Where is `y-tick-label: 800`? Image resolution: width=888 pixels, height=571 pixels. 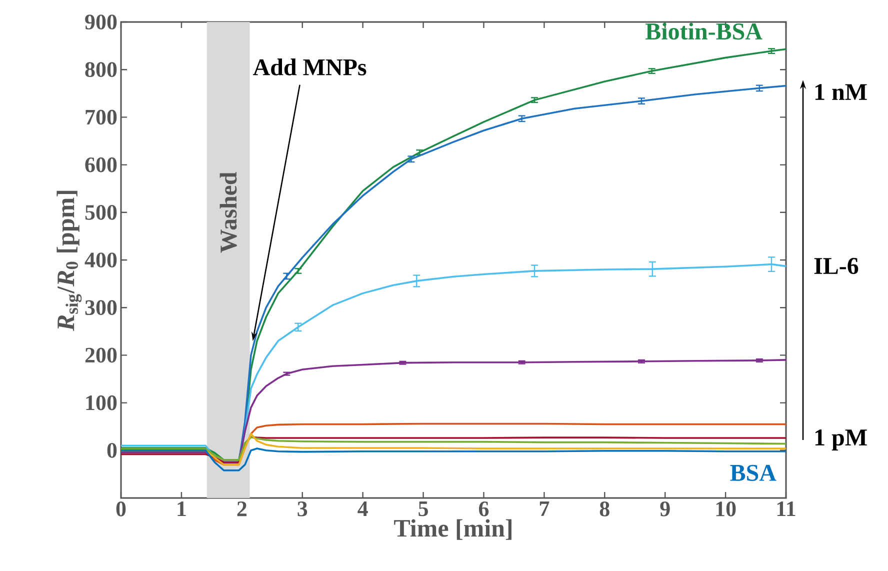
y-tick-label: 800 is located at coordinates (101, 70).